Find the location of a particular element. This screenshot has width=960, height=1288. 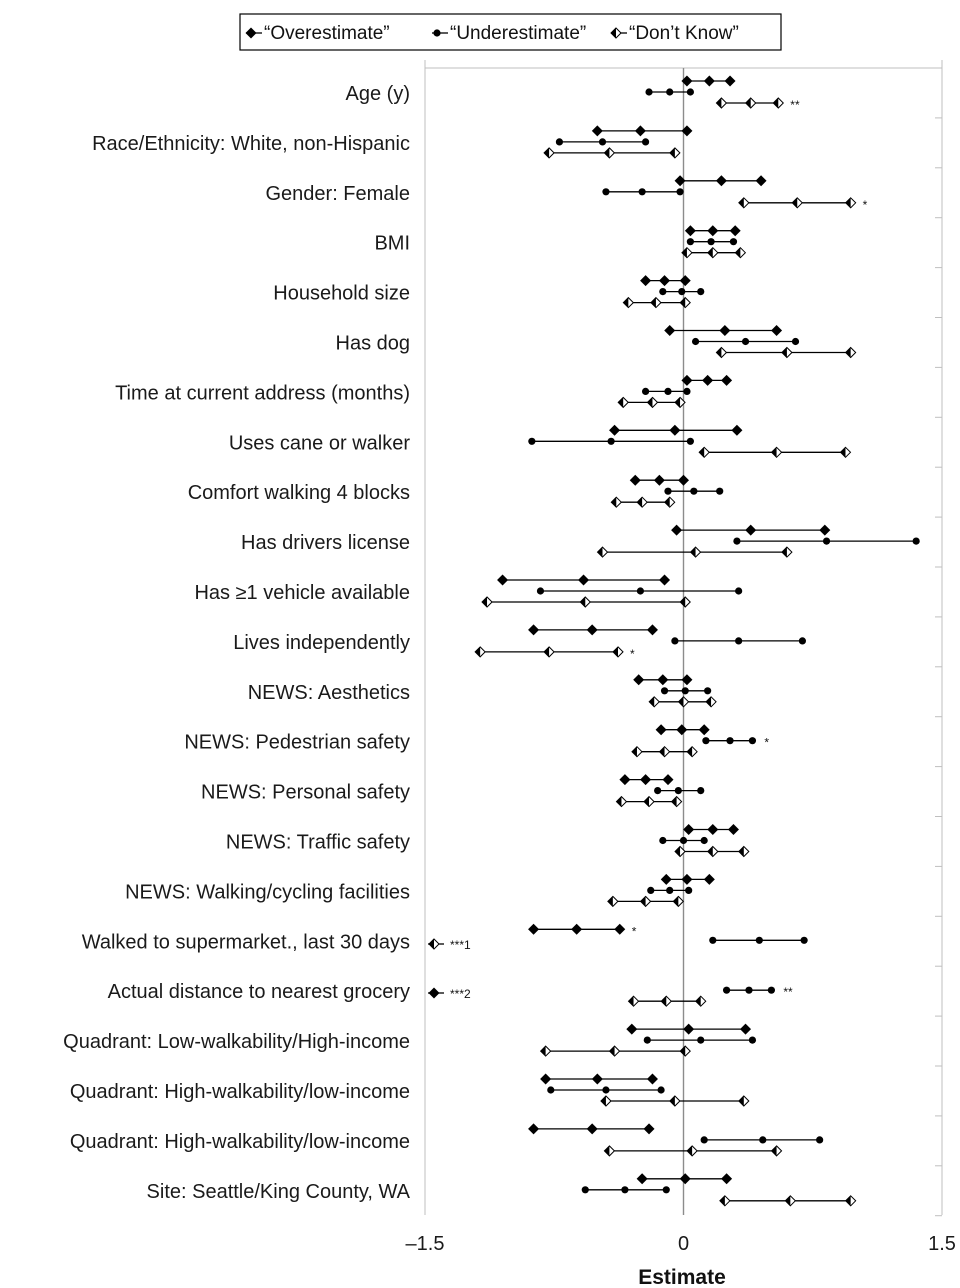

legend-marker is located at coordinates (616, 33).